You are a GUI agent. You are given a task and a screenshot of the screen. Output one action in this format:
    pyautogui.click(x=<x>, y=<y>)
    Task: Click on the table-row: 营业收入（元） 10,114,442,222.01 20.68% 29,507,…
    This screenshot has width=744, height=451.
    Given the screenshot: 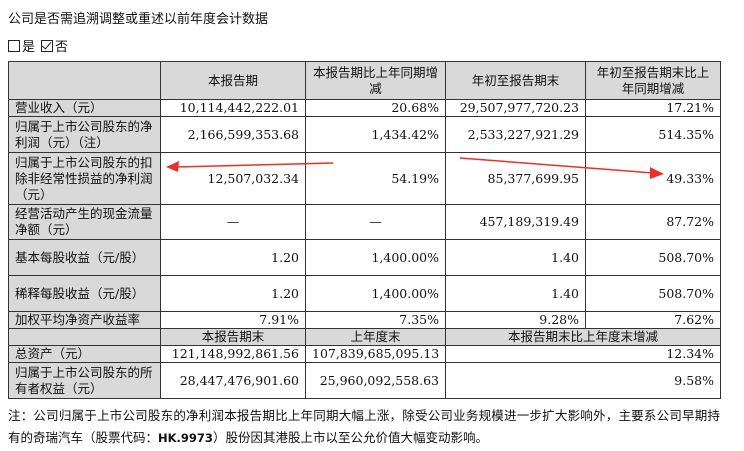 What is the action you would take?
    pyautogui.click(x=364, y=108)
    